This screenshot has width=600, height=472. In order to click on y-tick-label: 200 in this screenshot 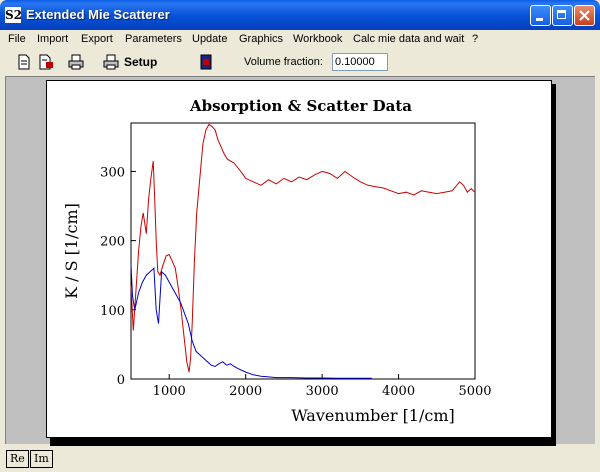, I will do `click(112, 242)`.